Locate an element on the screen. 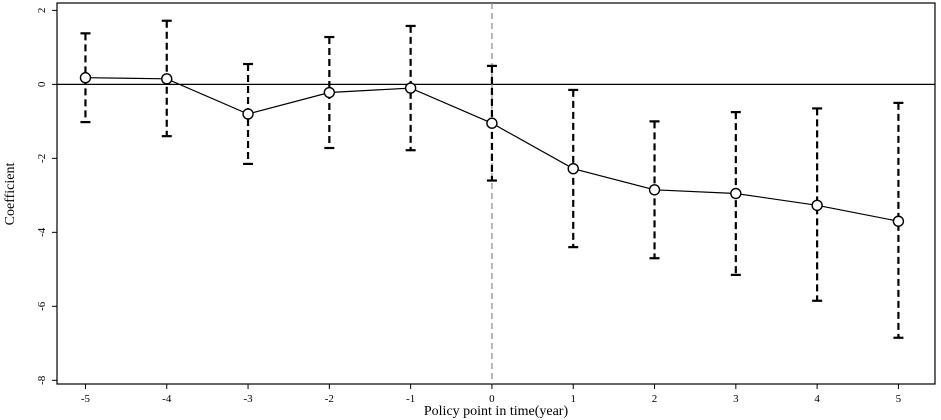 The image size is (941, 420). x-tick-label: 3 is located at coordinates (736, 399).